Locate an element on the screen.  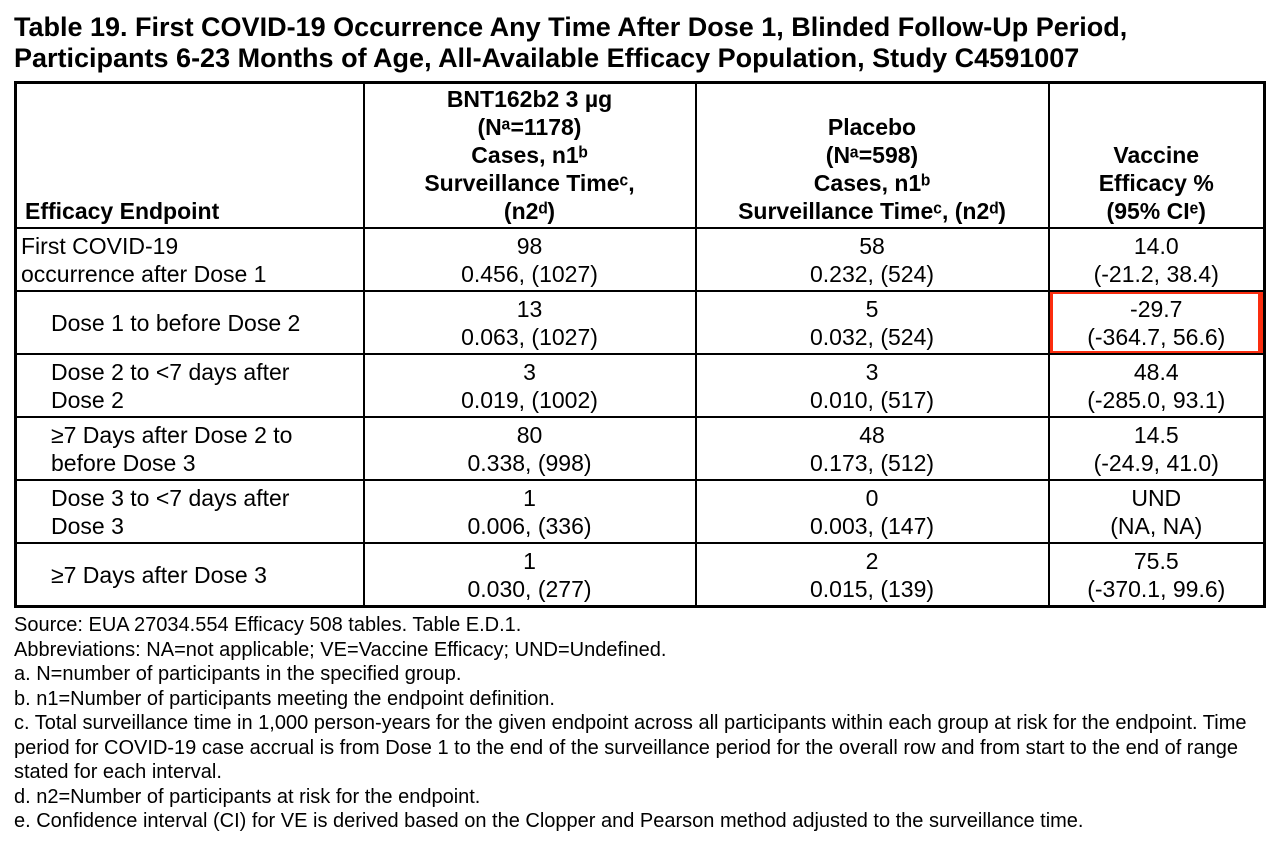
vaccine-efficacy-value: 14.0 (-21.2, 38.4) is located at coordinates (1156, 259).